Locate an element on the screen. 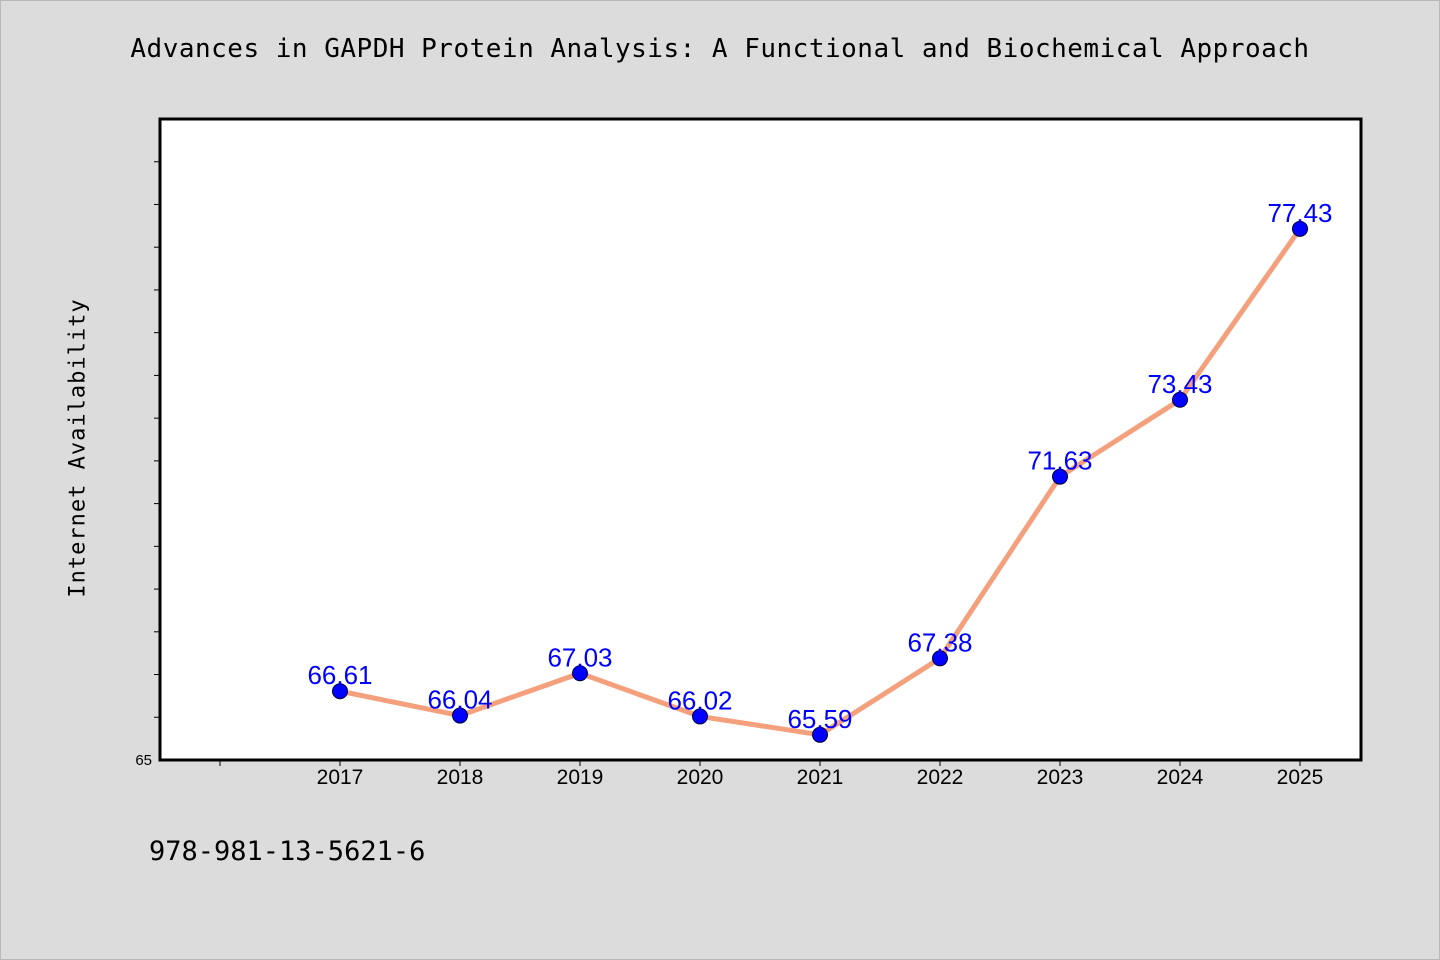  x-tick-label: 2019 is located at coordinates (580, 777).